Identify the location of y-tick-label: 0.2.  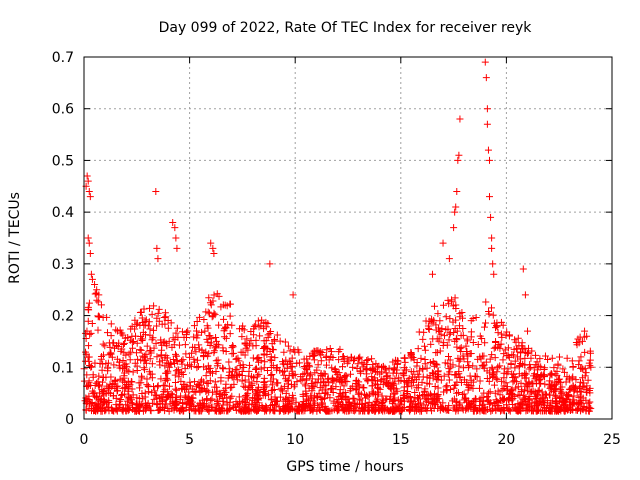
(63, 317).